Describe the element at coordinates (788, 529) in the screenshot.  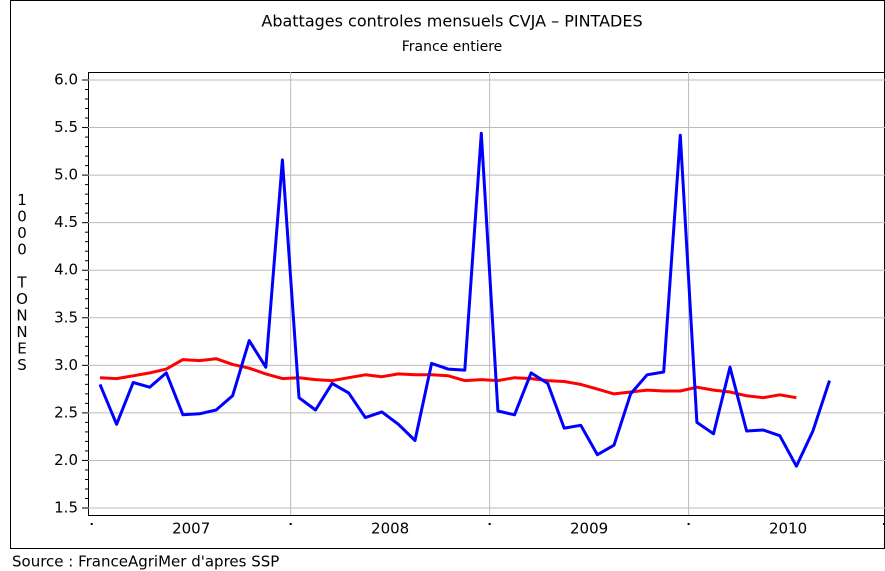
I see `x-tick-label: 2010` at that location.